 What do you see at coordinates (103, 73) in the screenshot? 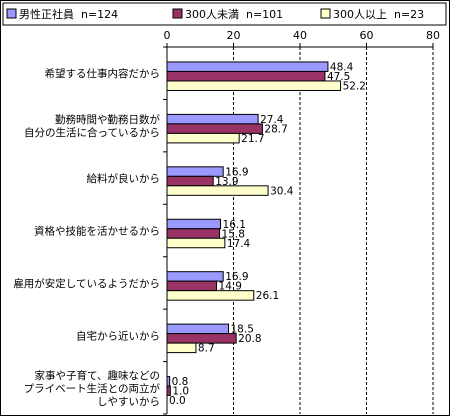
I see `category-label-1-line-1: 希望する仕事内容だから` at bounding box center [103, 73].